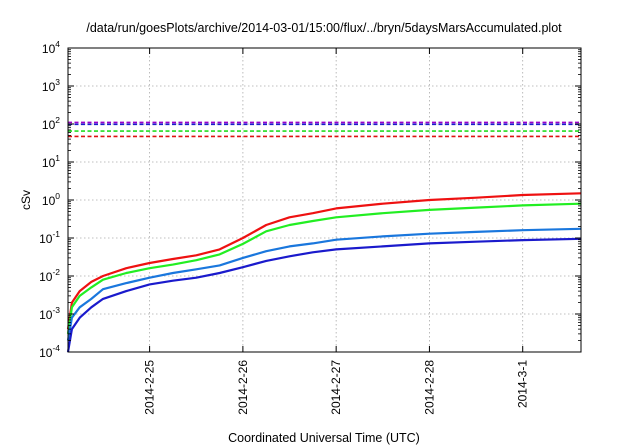 This screenshot has width=640, height=448. Describe the element at coordinates (26, 200) in the screenshot. I see `y-axis-label: cSv` at that location.